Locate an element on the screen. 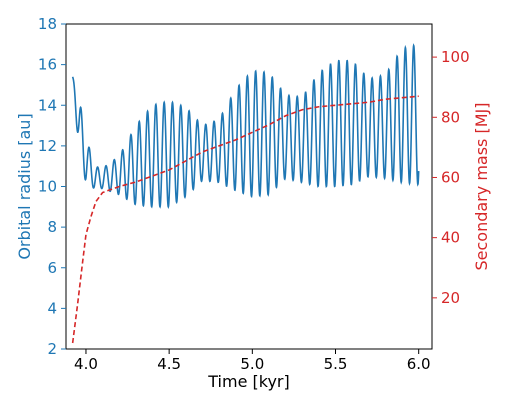 The height and width of the screenshot is (409, 512). x-axis-label: Time [kyr] is located at coordinates (248, 381).